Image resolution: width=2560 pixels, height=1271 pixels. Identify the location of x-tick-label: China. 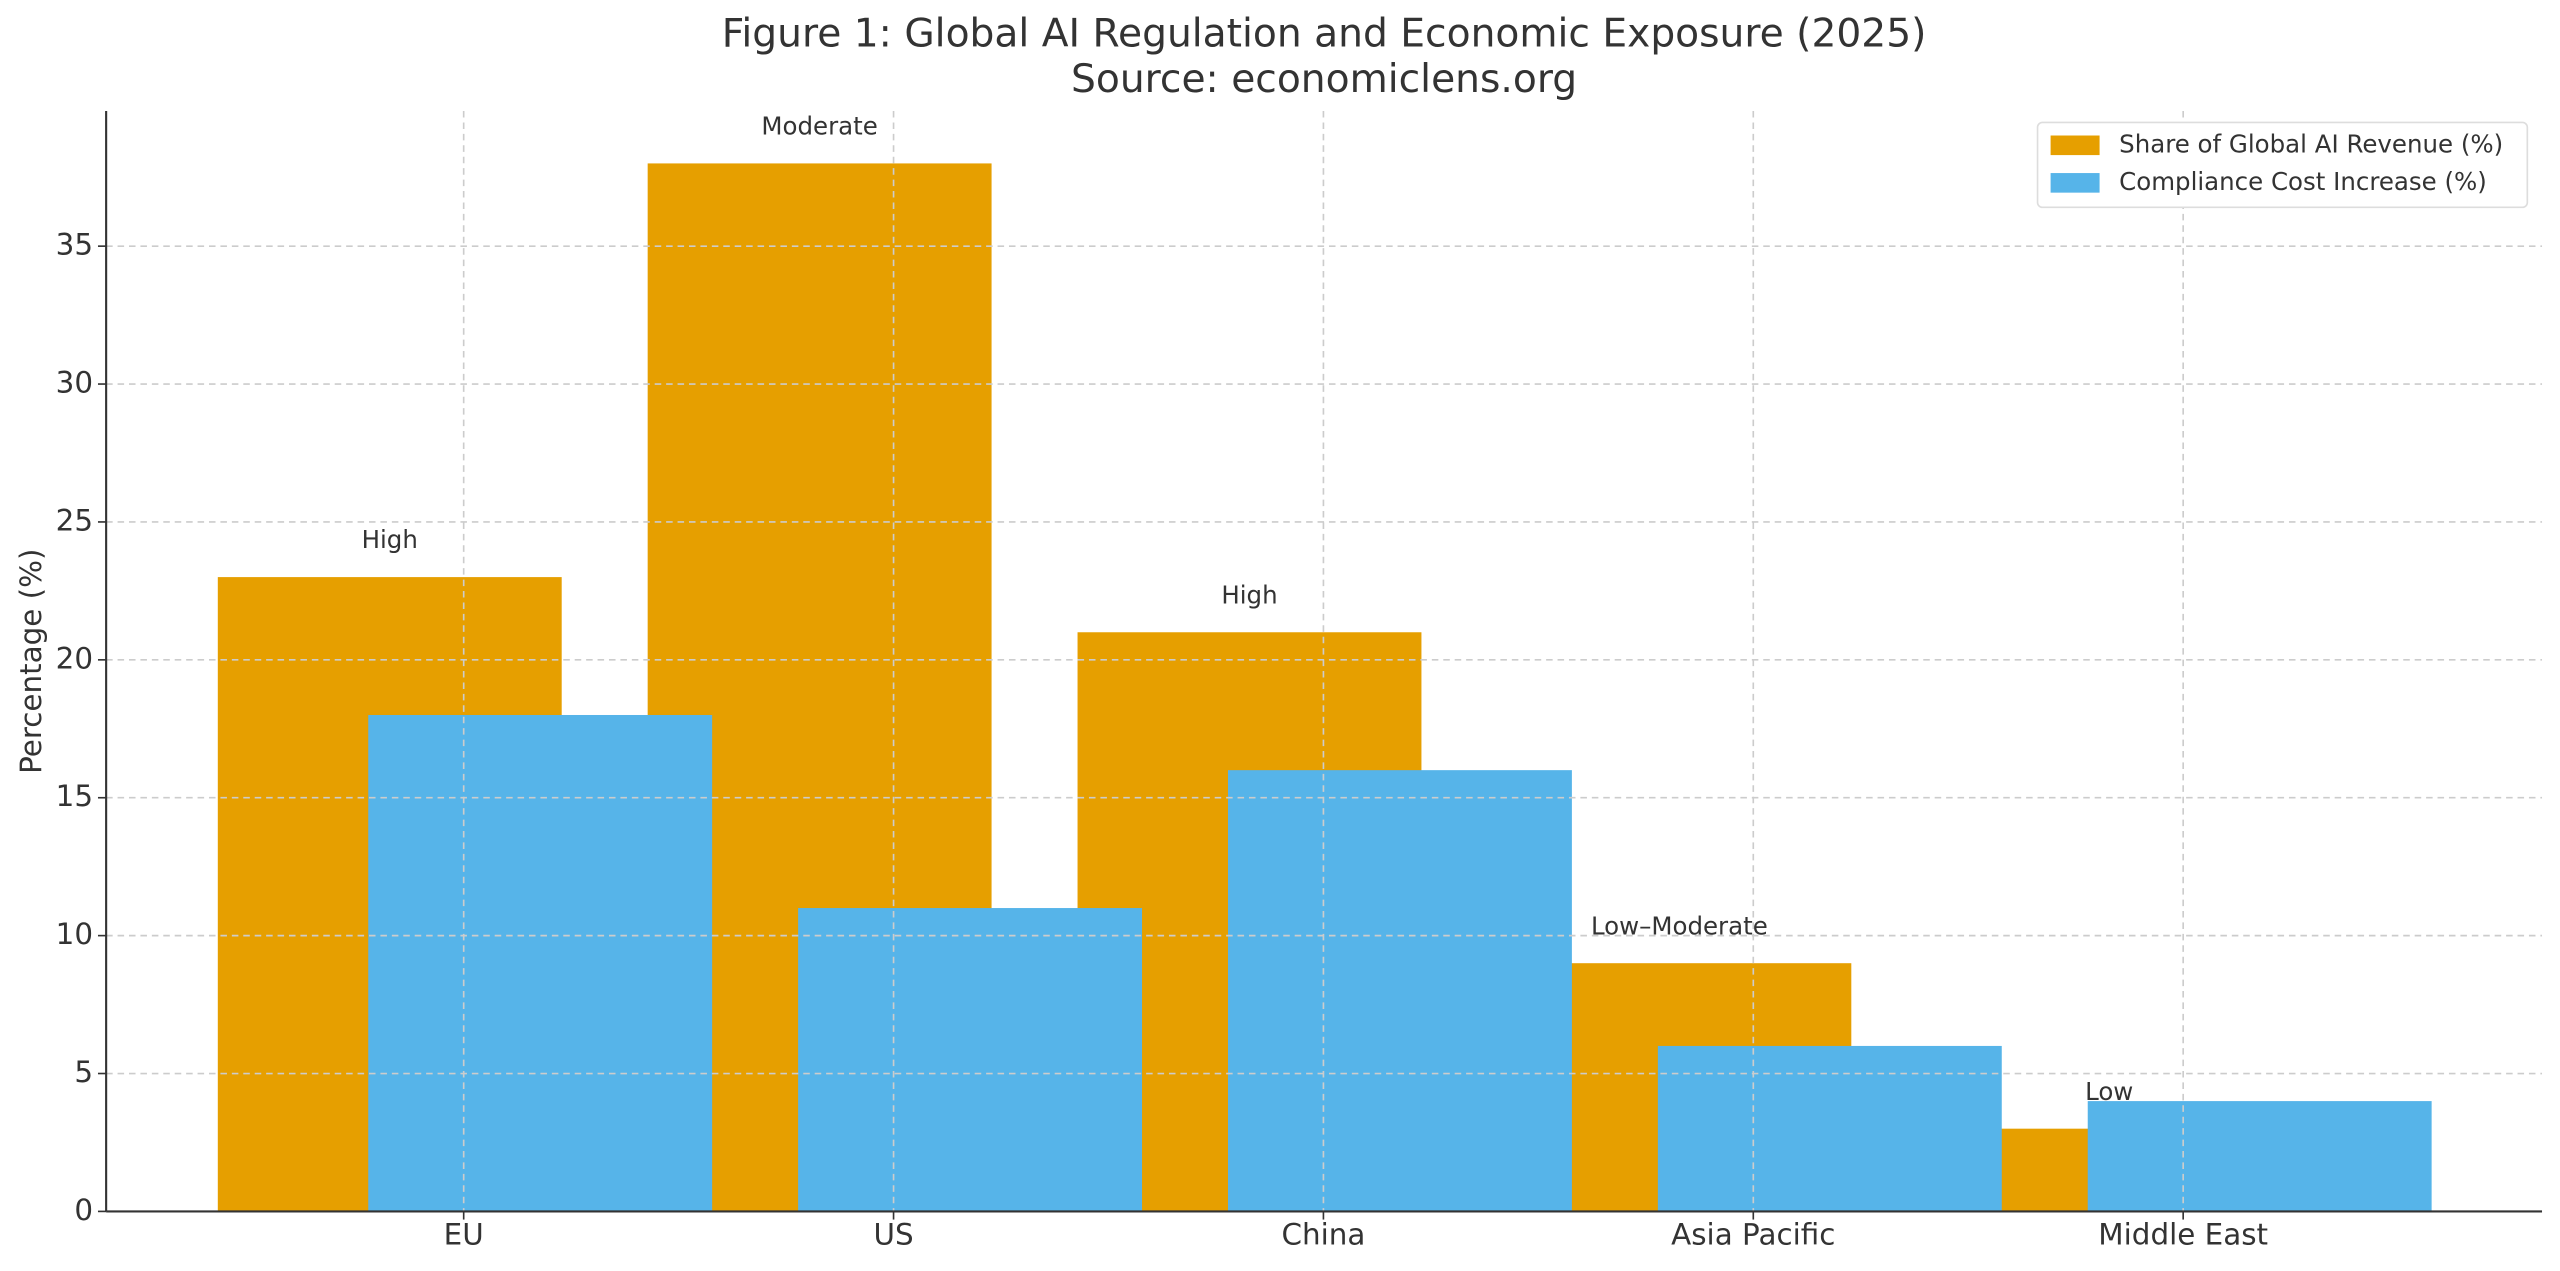
(1323, 1234).